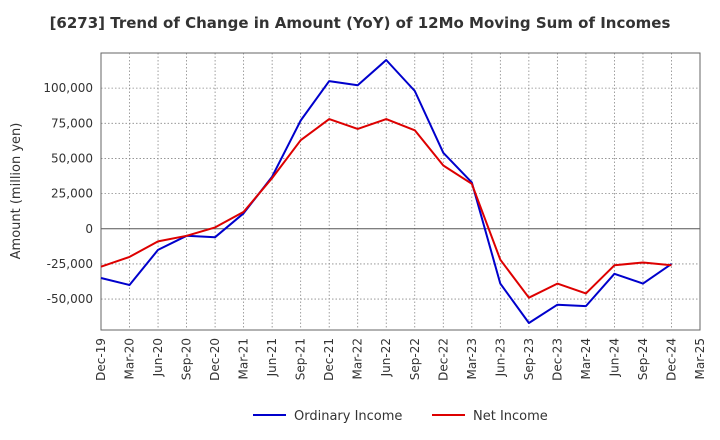 This screenshot has width=720, height=440. Describe the element at coordinates (415, 359) in the screenshot. I see `x-tick-label: Sep-22` at that location.